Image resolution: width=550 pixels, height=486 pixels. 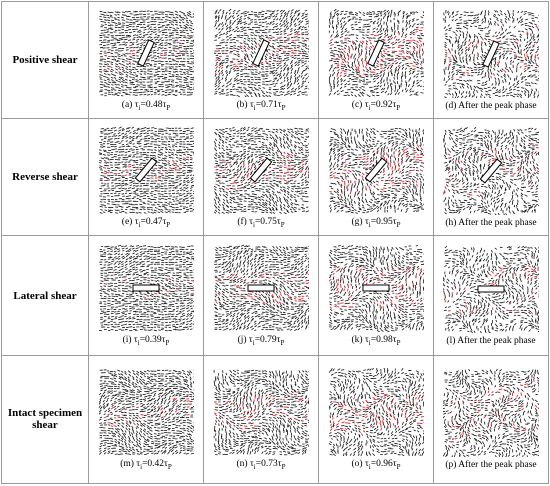 I want to click on caption: (c) τi=0.92τP, so click(x=376, y=106).